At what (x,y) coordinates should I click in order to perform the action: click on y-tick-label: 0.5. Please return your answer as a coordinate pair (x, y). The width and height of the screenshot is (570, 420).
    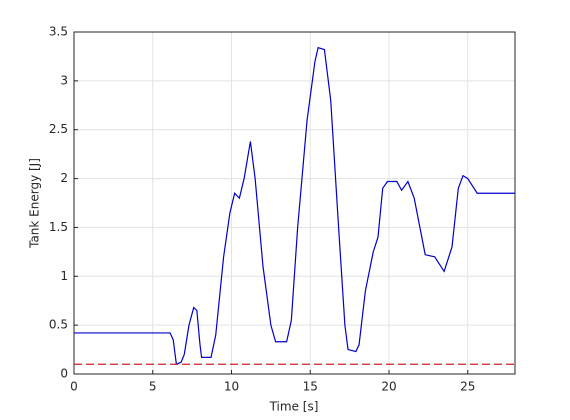
    Looking at the image, I should click on (58, 325).